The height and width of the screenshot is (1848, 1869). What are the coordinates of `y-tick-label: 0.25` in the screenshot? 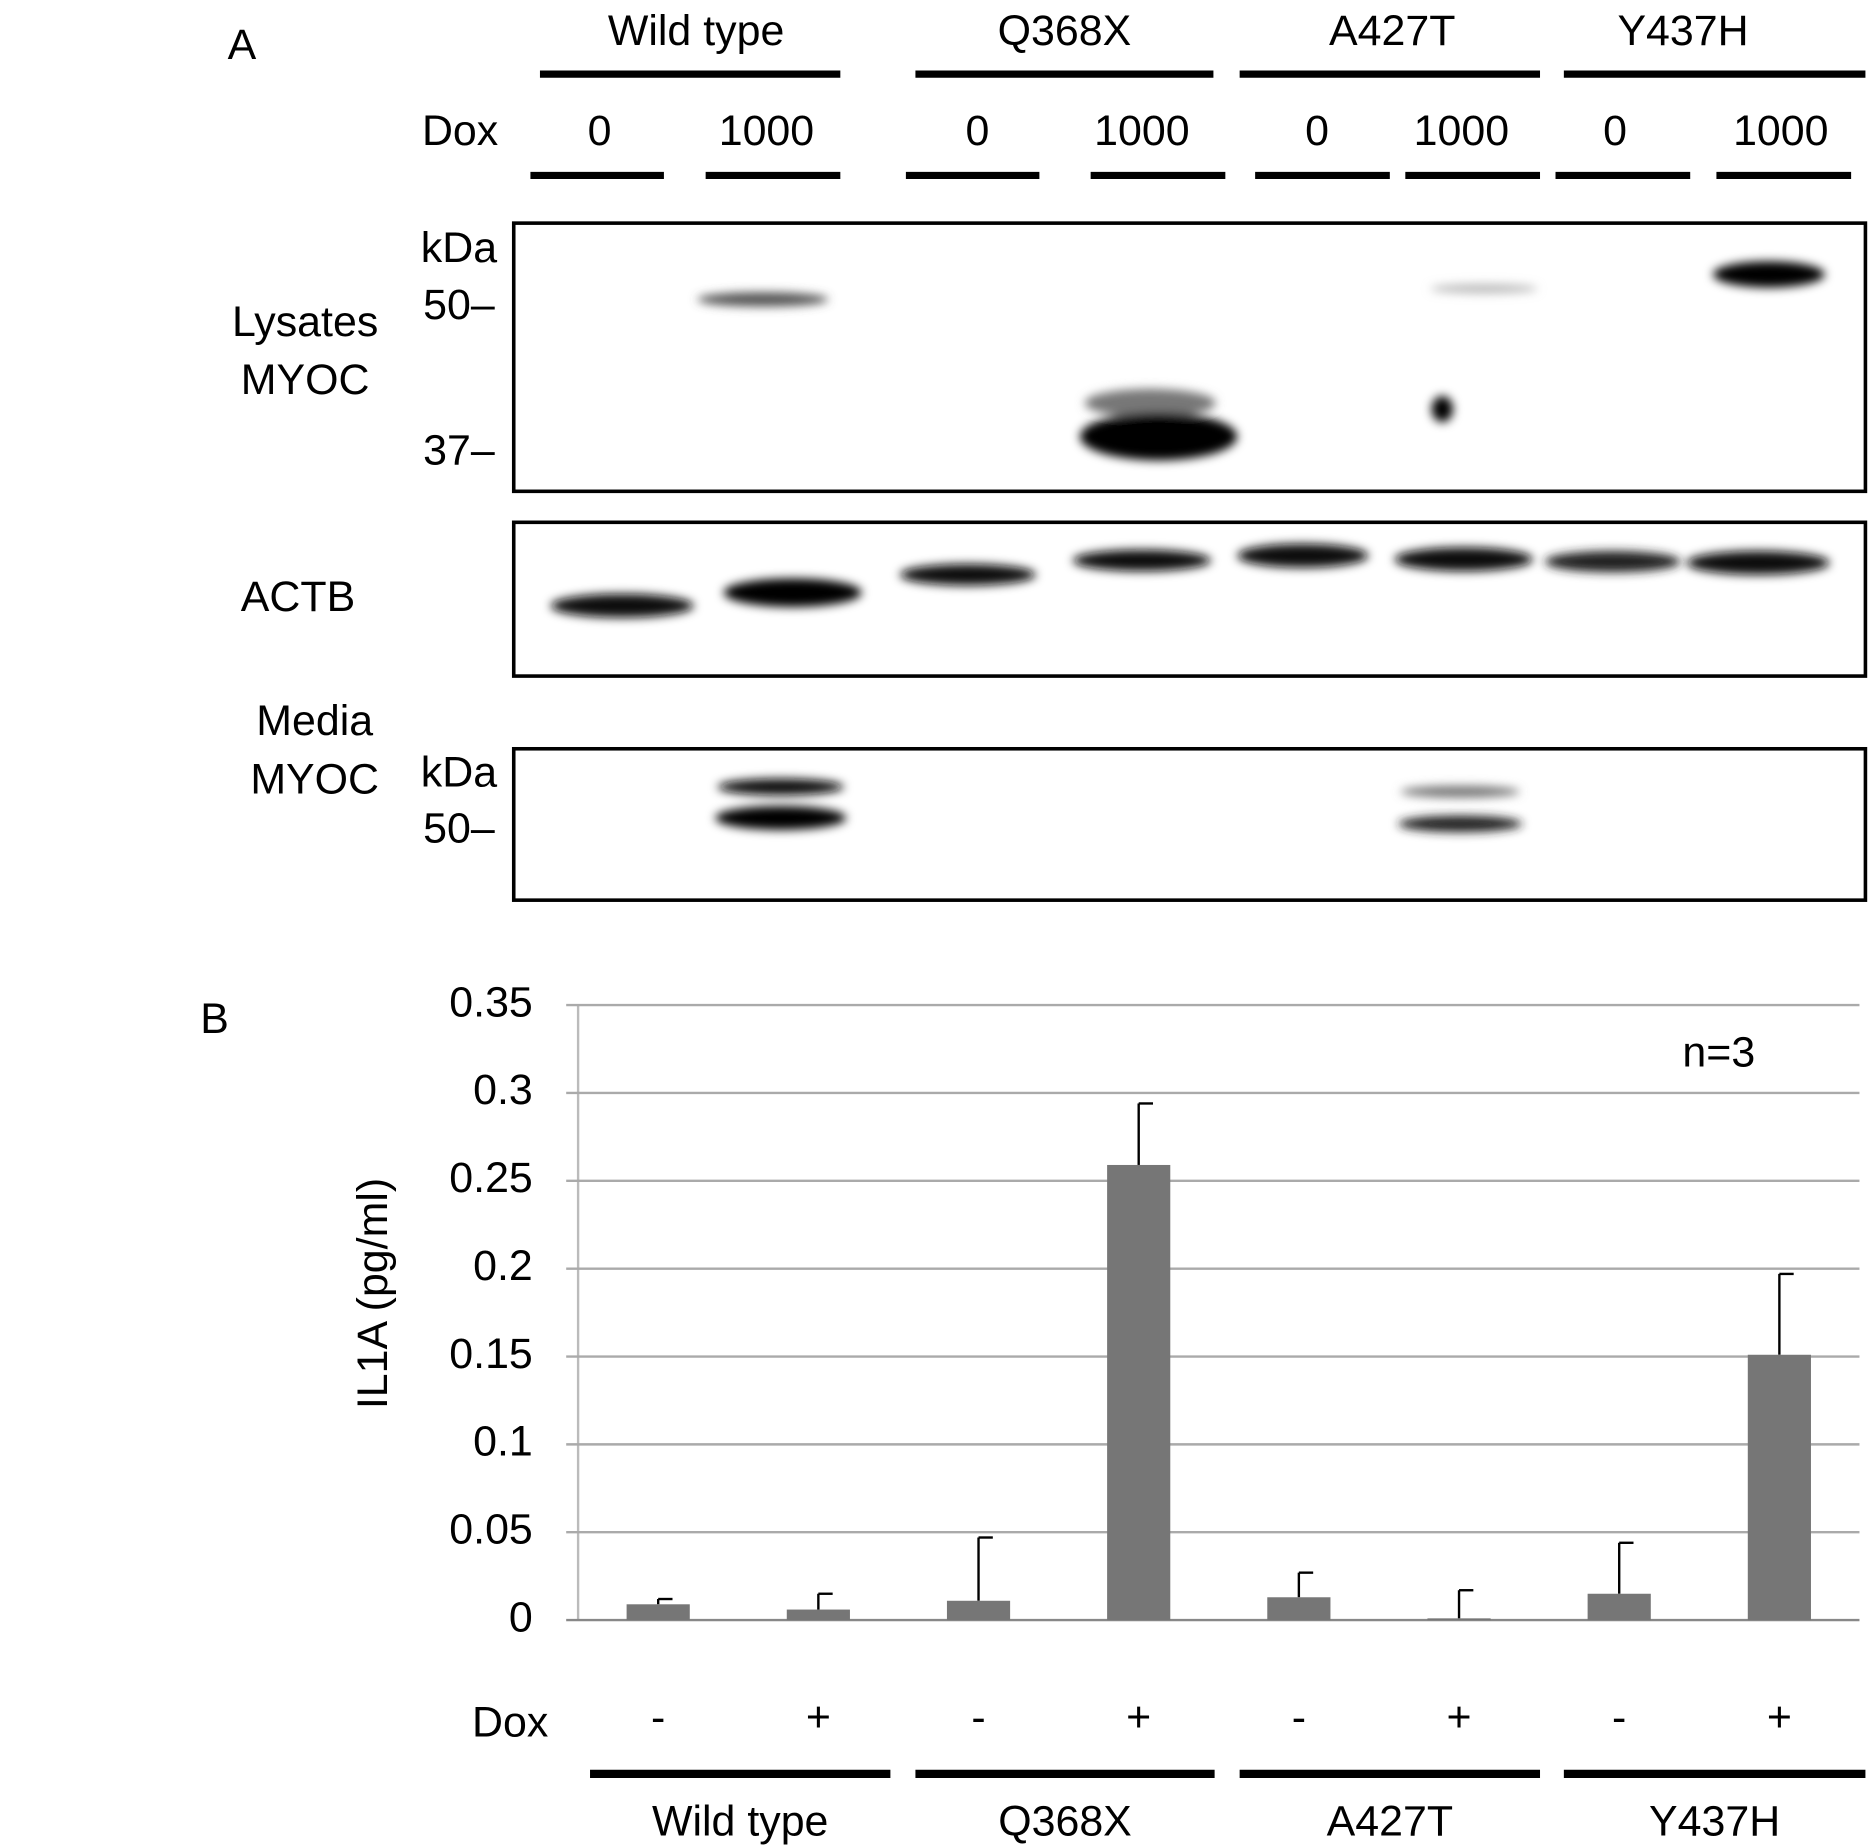 It's located at (491, 1178).